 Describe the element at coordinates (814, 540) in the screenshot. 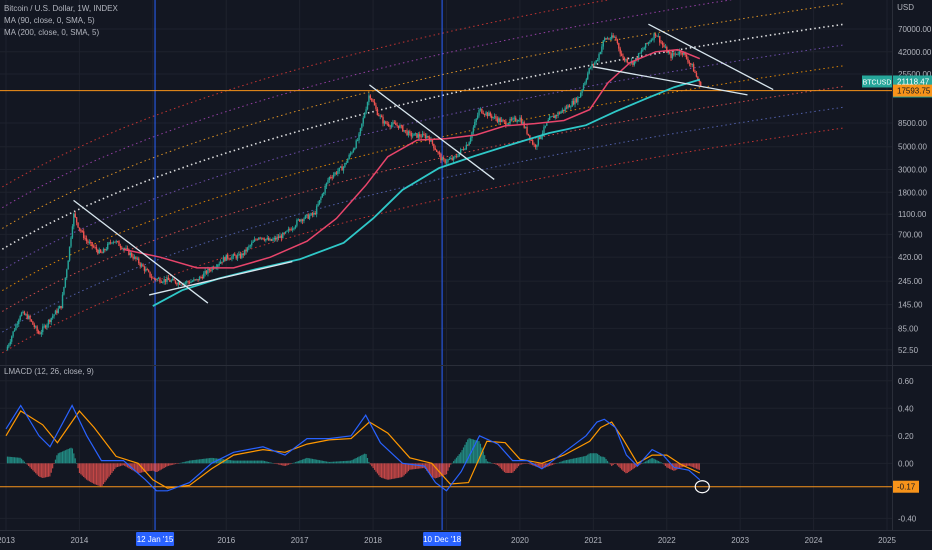

I see `time-tick-2024: 2024` at that location.